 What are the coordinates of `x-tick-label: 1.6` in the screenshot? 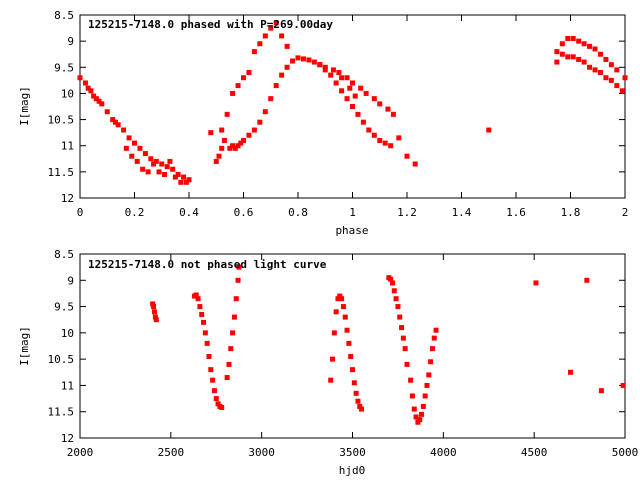 It's located at (516, 212).